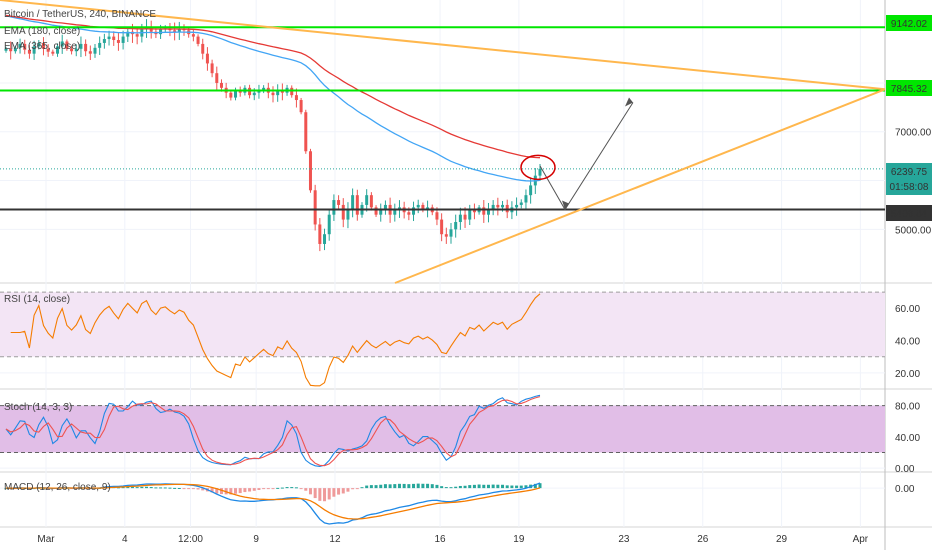 This screenshot has width=932, height=550. I want to click on x-tick-label: 12:00, so click(190, 539).